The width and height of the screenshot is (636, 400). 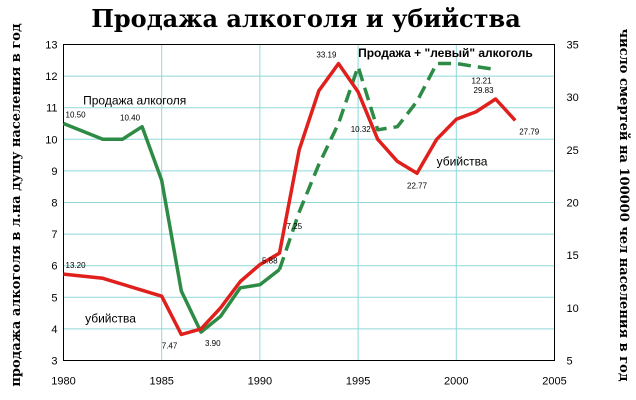 I want to click on y-left-tick-label: 8, so click(x=54, y=204).